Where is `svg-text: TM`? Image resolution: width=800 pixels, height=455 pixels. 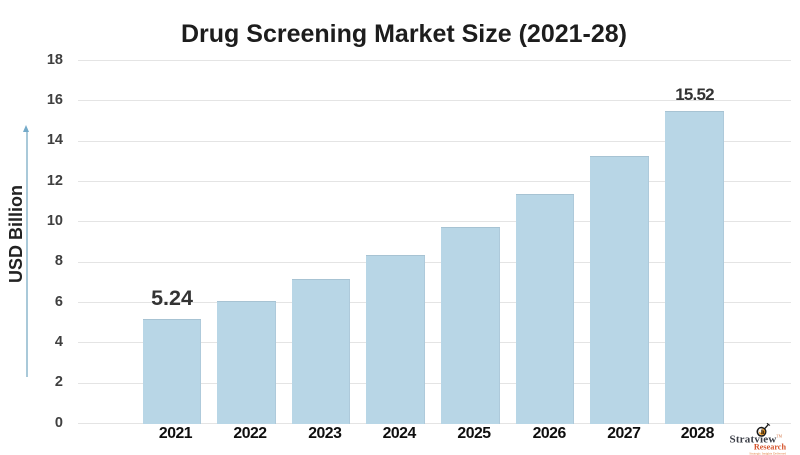
svg-text: TM is located at coordinates (780, 437).